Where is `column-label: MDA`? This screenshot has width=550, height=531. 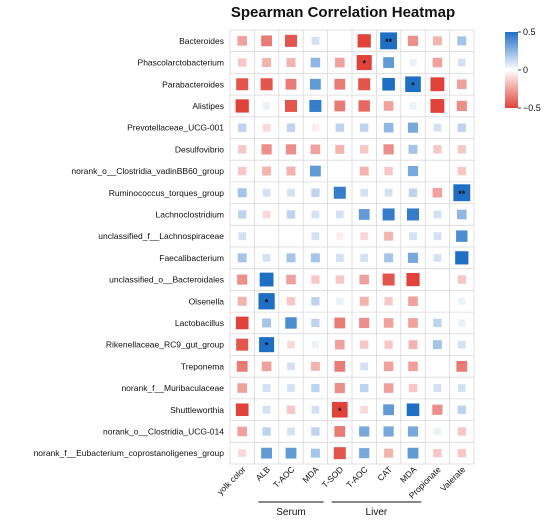 column-label: MDA is located at coordinates (310, 474).